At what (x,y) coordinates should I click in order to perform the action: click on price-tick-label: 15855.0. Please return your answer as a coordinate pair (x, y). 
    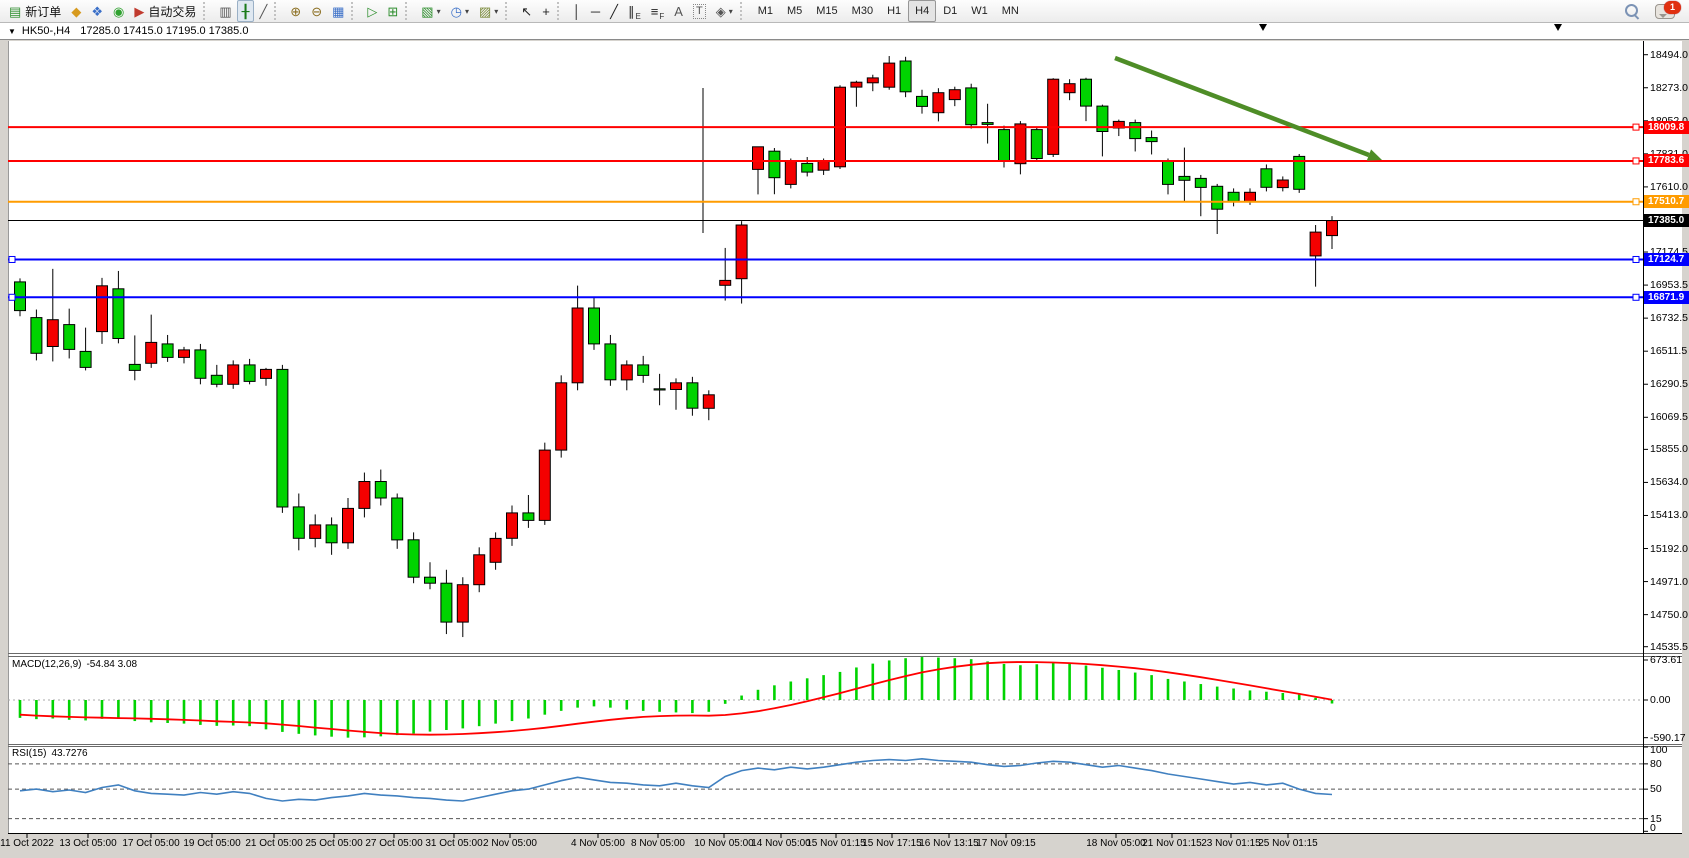
    Looking at the image, I should click on (1669, 449).